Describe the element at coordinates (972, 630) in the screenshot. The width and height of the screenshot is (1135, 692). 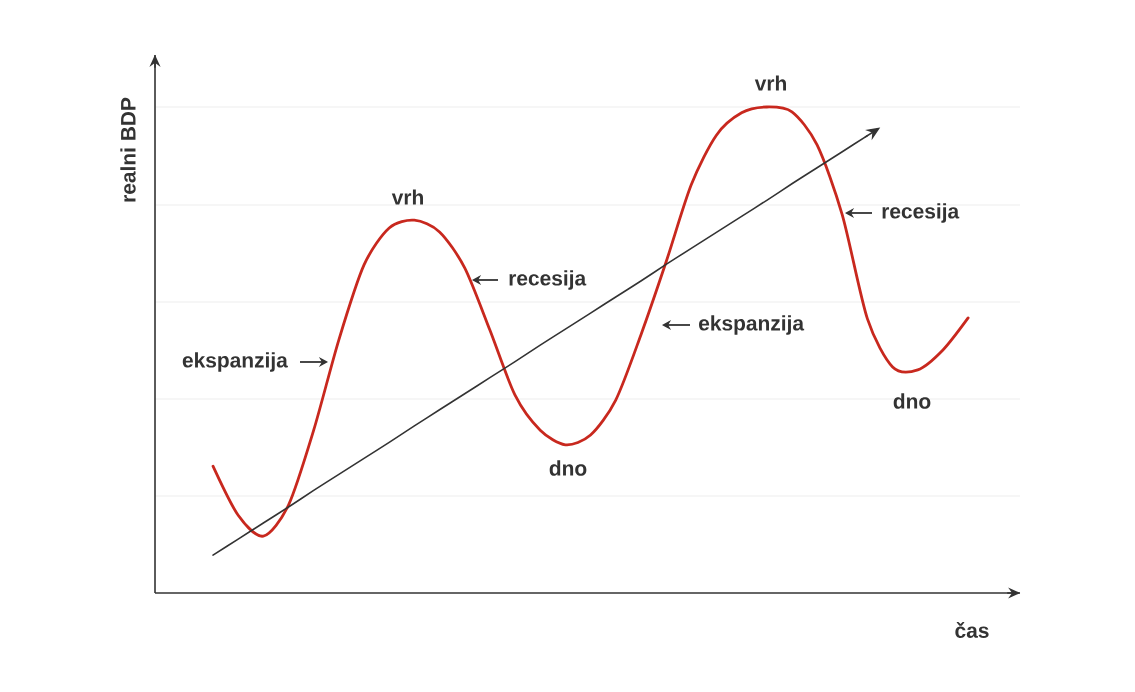
I see `x-axis-title: čas` at that location.